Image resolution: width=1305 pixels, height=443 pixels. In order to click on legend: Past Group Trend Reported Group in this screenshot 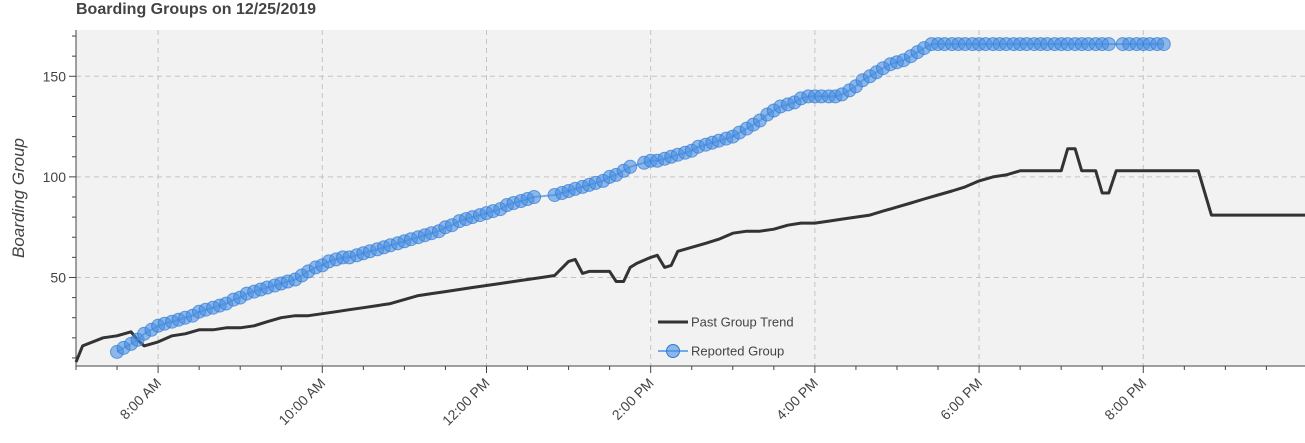, I will do `click(726, 337)`.